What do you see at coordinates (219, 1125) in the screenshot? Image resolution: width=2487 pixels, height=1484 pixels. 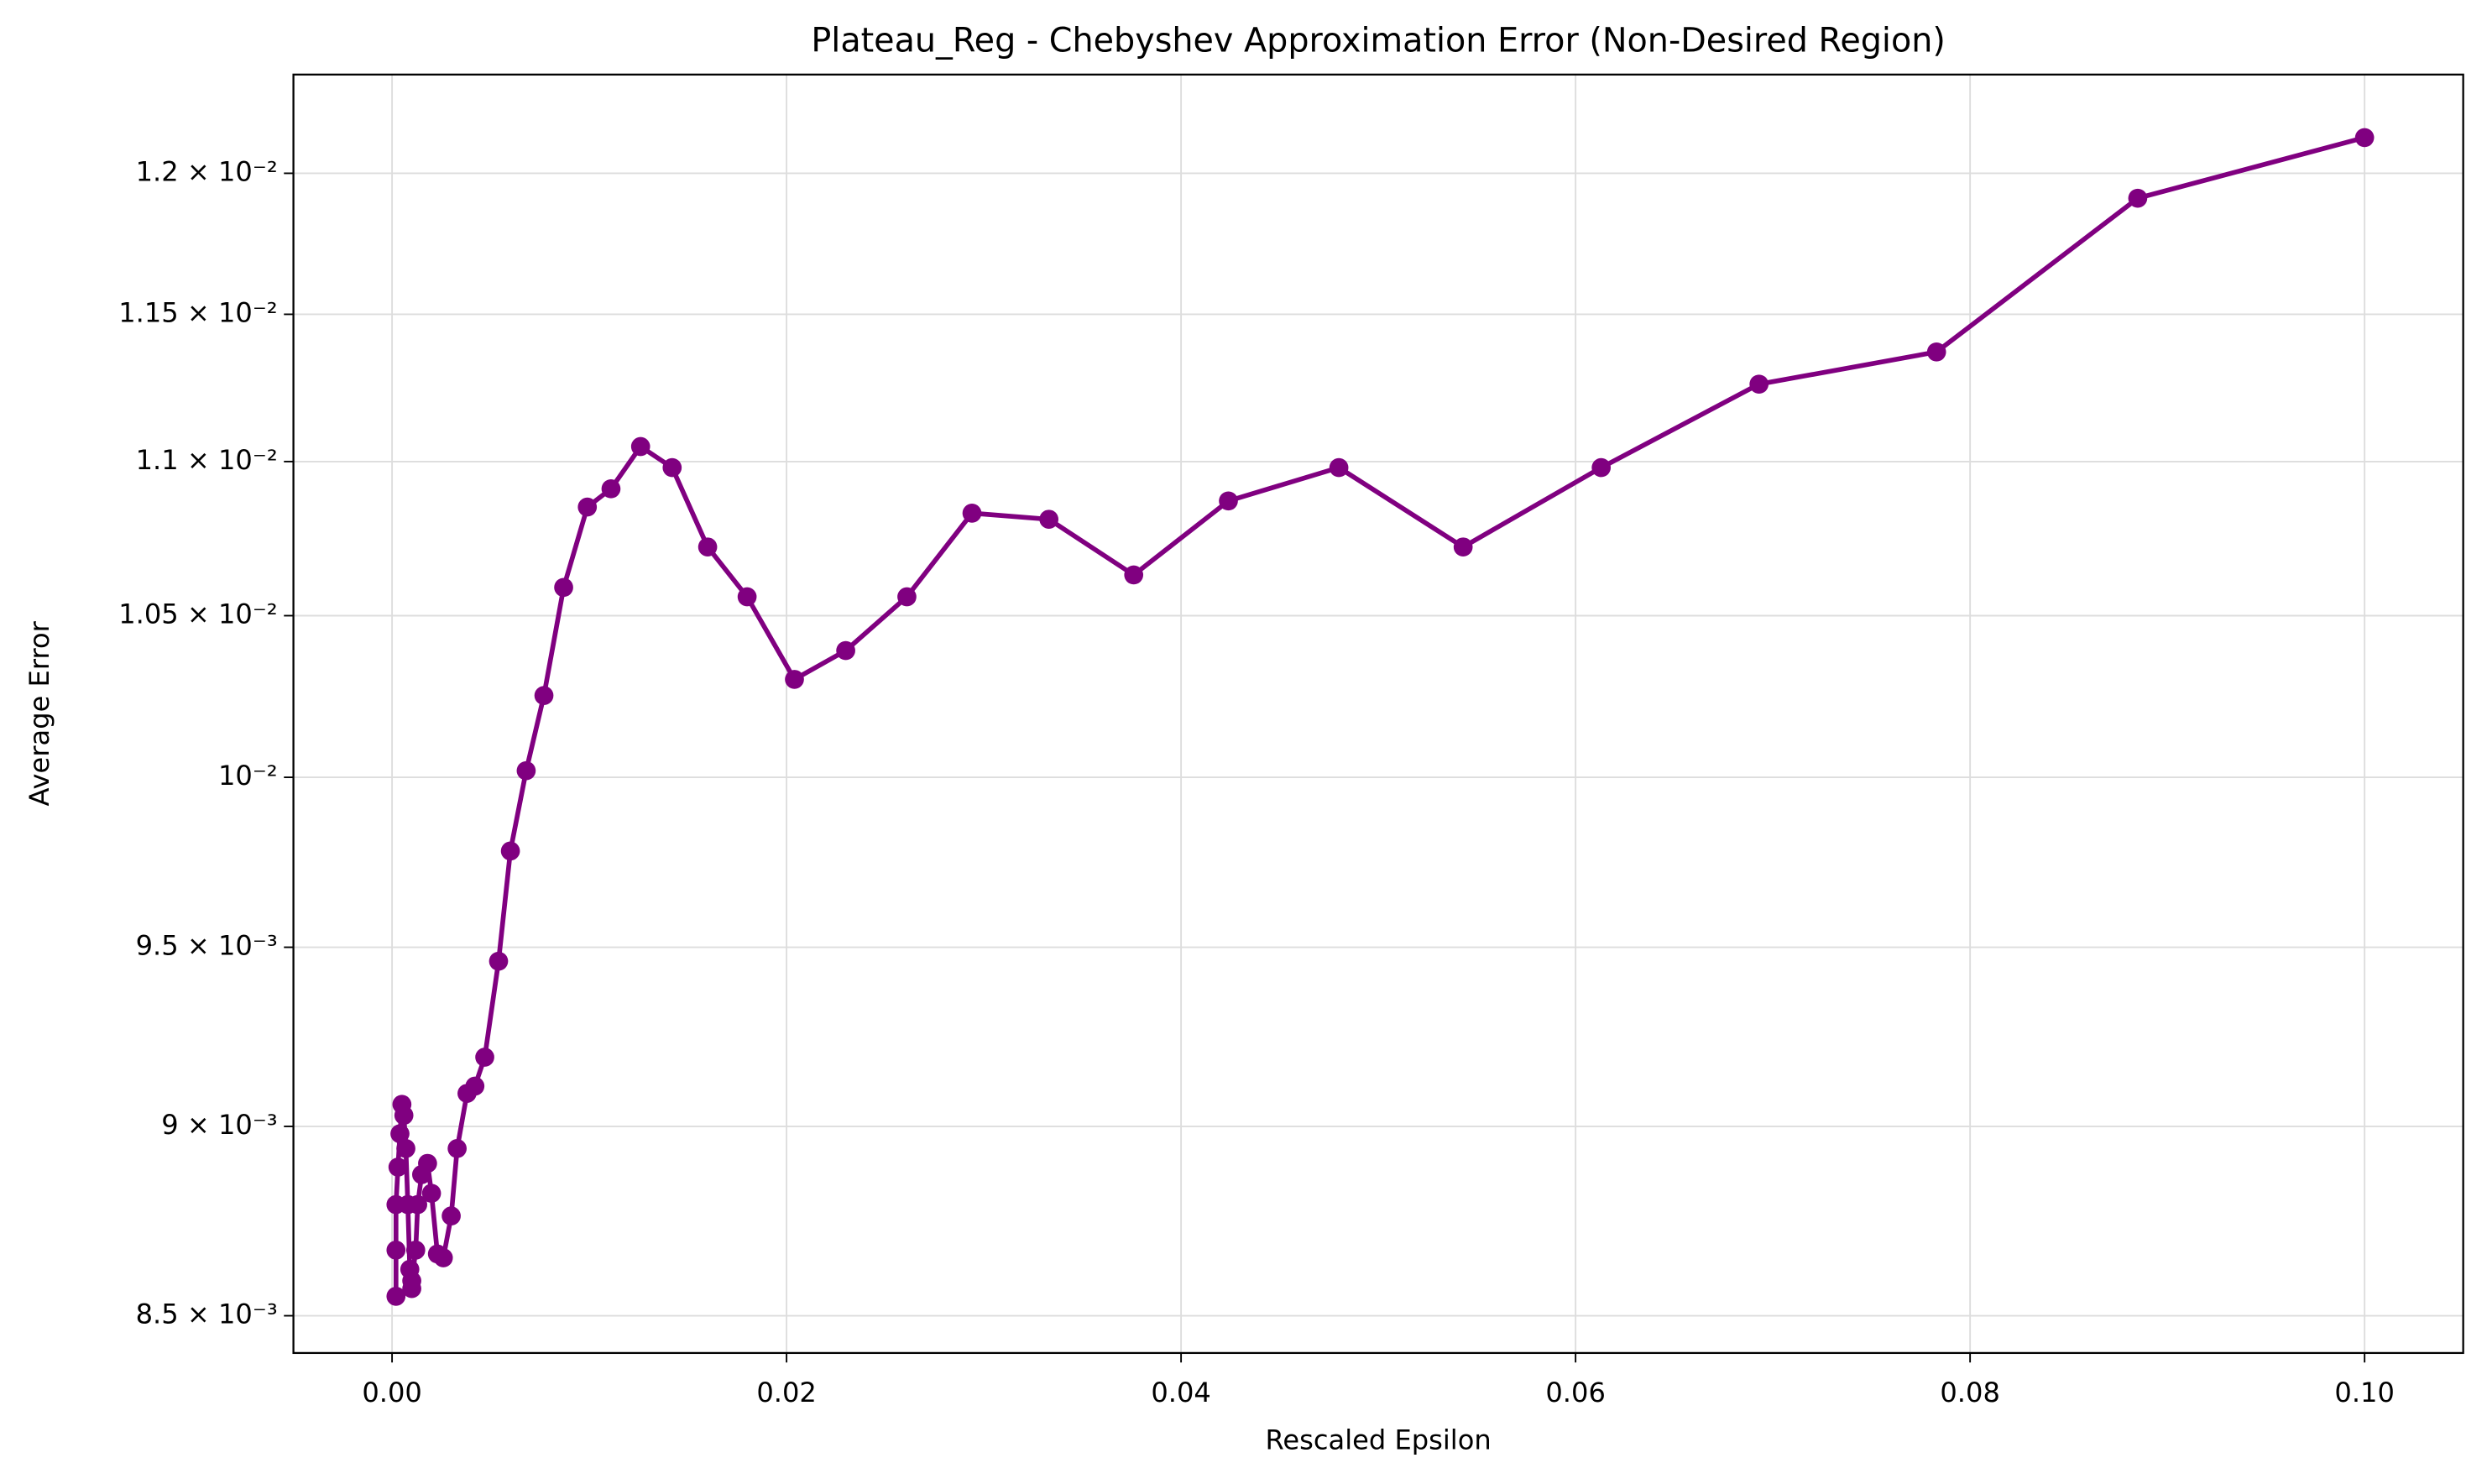 I see `y-tick-label: 9 × 10⁻³` at bounding box center [219, 1125].